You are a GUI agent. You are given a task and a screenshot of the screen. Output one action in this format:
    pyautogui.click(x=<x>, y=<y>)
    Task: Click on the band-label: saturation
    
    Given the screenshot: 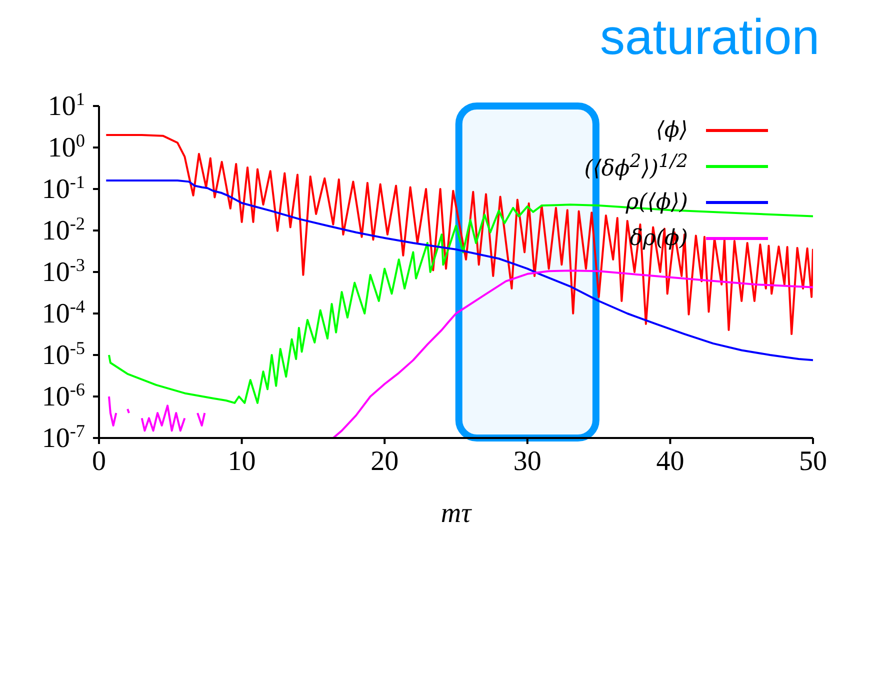 What is the action you would take?
    pyautogui.click(x=710, y=37)
    